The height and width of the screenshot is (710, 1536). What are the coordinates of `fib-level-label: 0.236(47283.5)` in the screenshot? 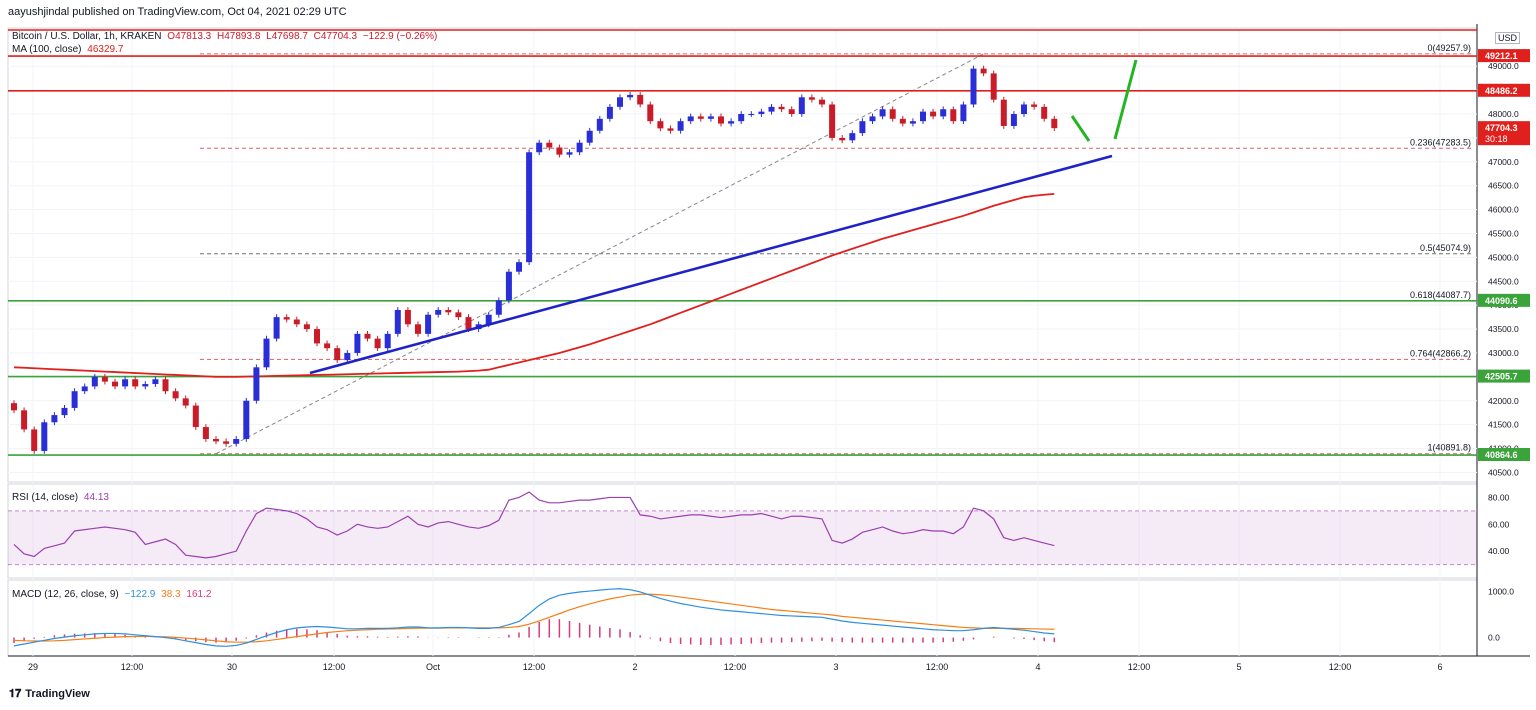 It's located at (1440, 142).